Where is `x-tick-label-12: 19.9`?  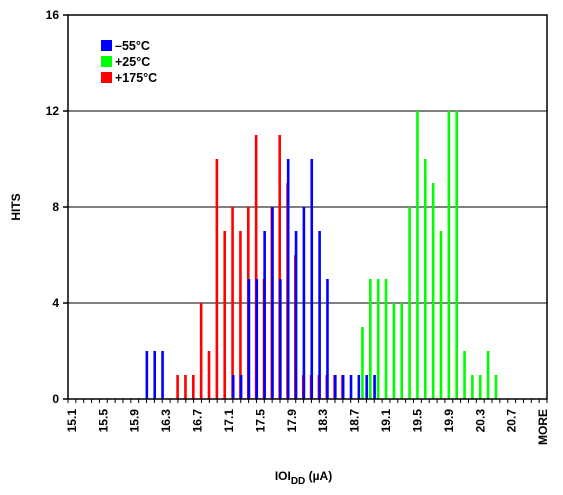 x-tick-label-12: 19.9 is located at coordinates (449, 421).